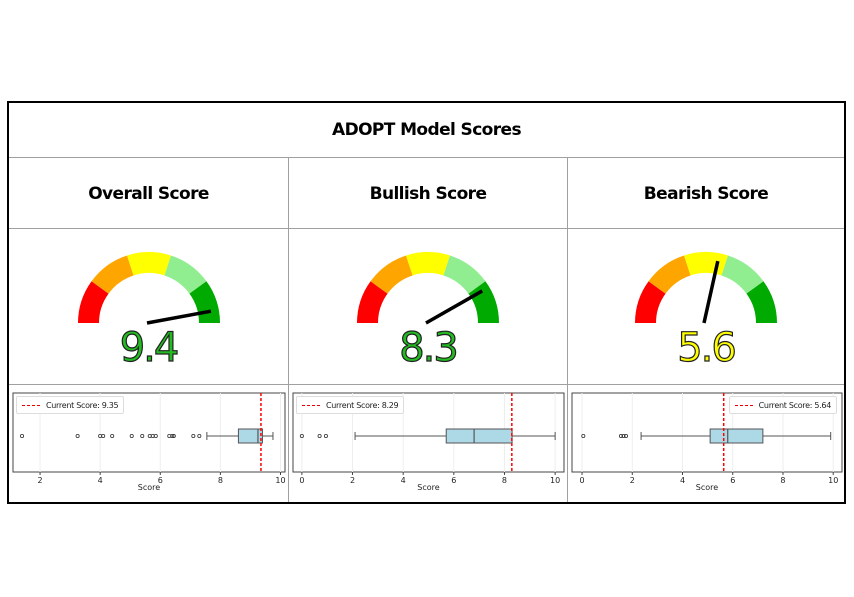 This screenshot has width=854, height=597. Describe the element at coordinates (428, 443) in the screenshot. I see `boxplot-bullish: 0 2 4 6 8 10 Current Score: 8.29 Score` at that location.